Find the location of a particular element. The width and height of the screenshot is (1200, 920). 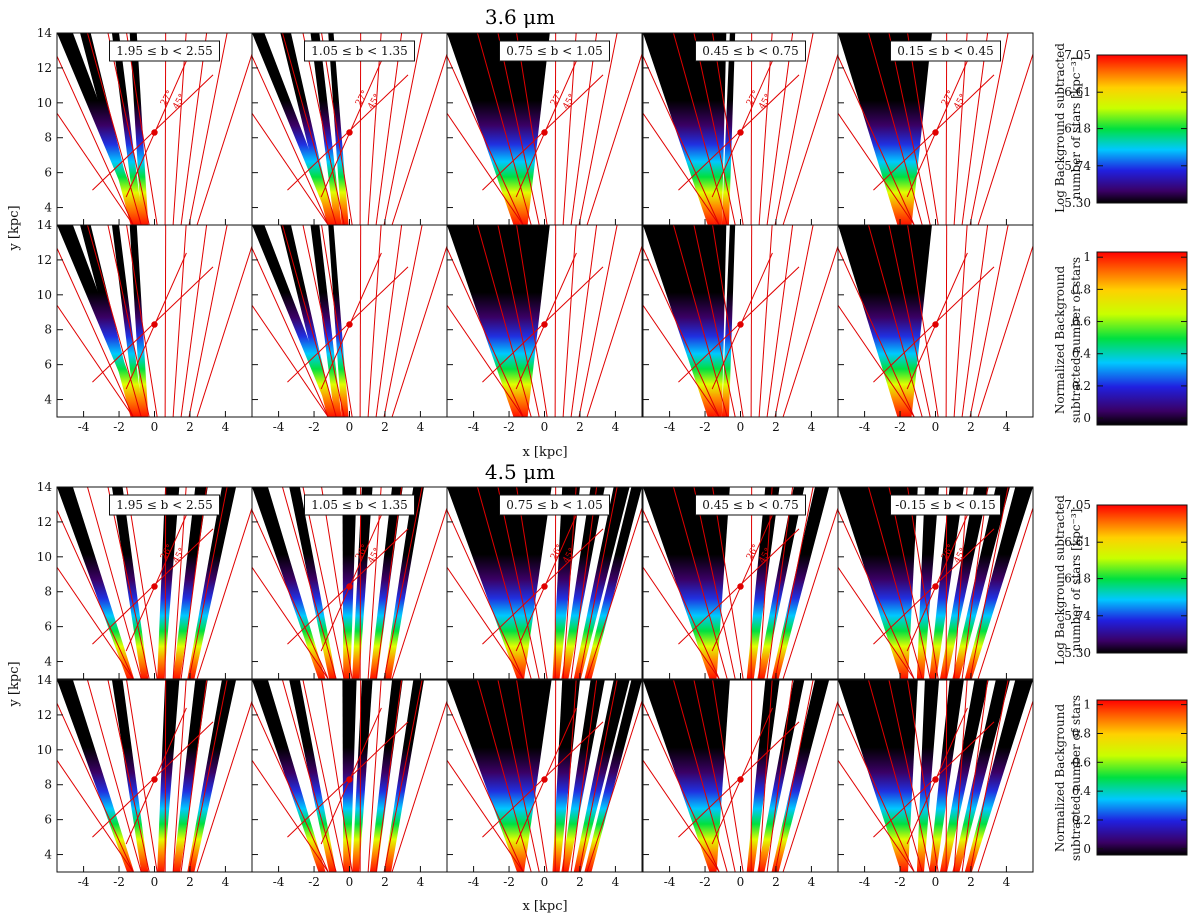

colorbar-tick-label: 0.6 is located at coordinates (1081, 762).